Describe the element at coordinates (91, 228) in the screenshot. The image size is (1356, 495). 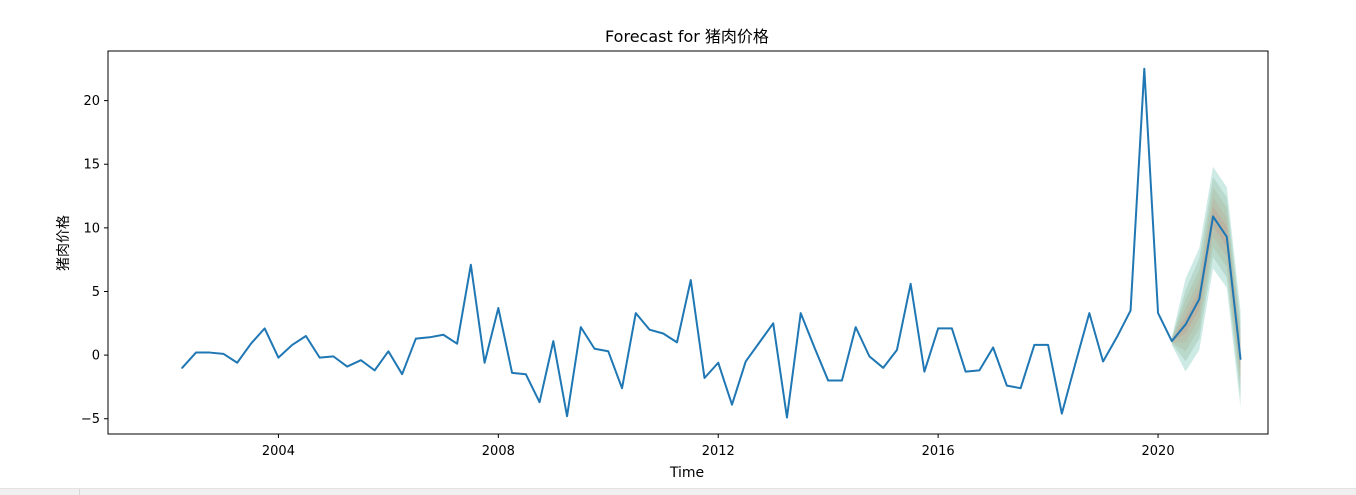
I see `y-tick-label: 10` at that location.